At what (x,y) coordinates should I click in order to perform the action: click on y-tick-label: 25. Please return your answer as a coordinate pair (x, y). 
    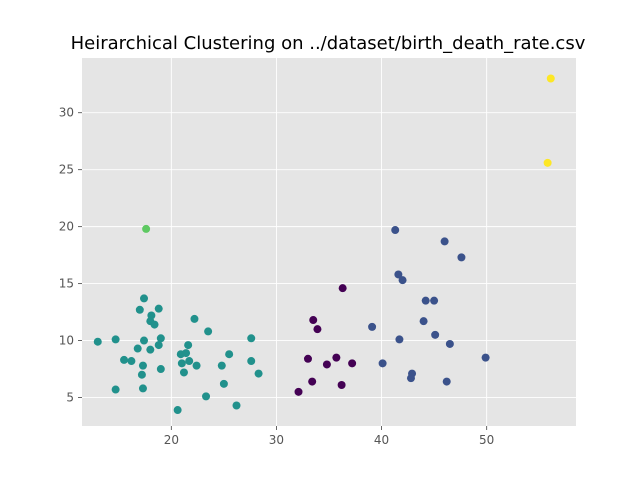
    Looking at the image, I should click on (66, 170).